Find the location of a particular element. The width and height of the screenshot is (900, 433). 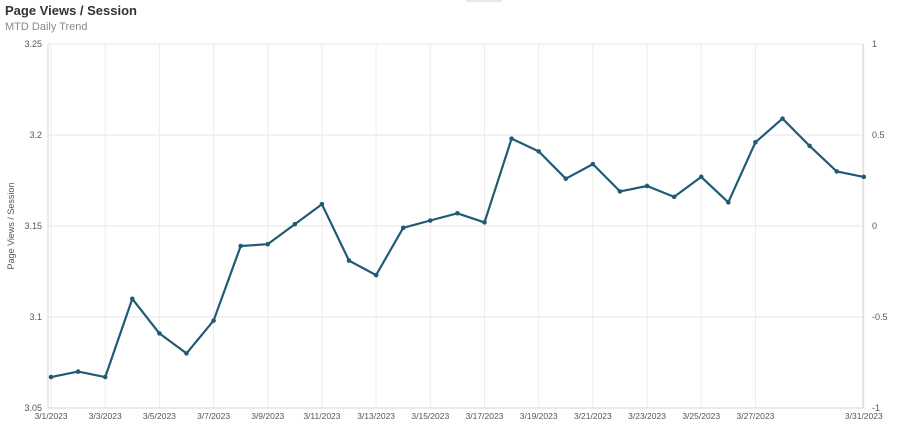

x-tick-label: 3/7/2023 is located at coordinates (213, 416).